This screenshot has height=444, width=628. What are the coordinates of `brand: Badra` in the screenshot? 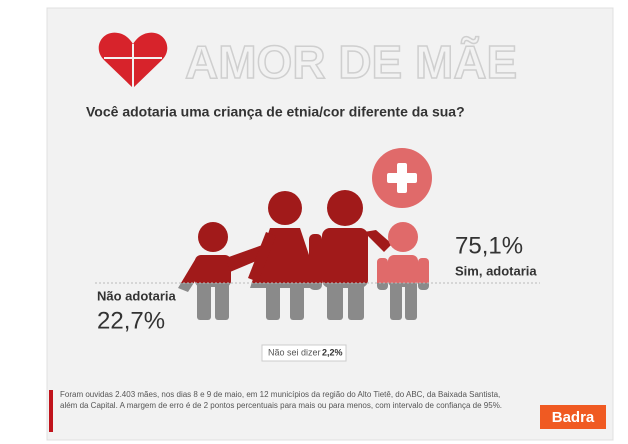 It's located at (573, 417).